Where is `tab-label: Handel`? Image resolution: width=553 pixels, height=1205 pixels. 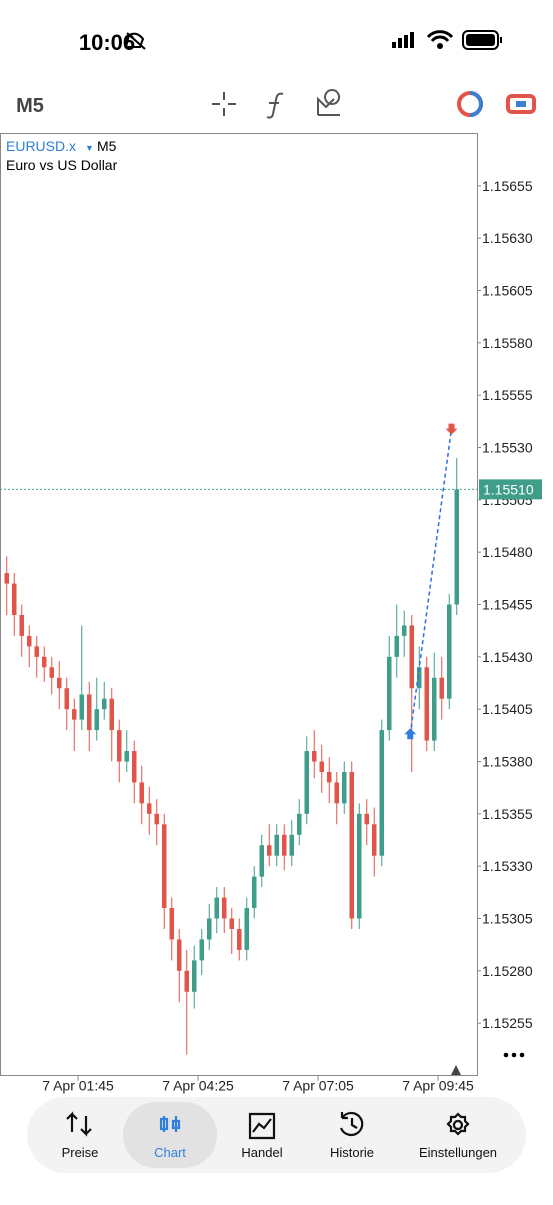 tab-label: Handel is located at coordinates (261, 1152).